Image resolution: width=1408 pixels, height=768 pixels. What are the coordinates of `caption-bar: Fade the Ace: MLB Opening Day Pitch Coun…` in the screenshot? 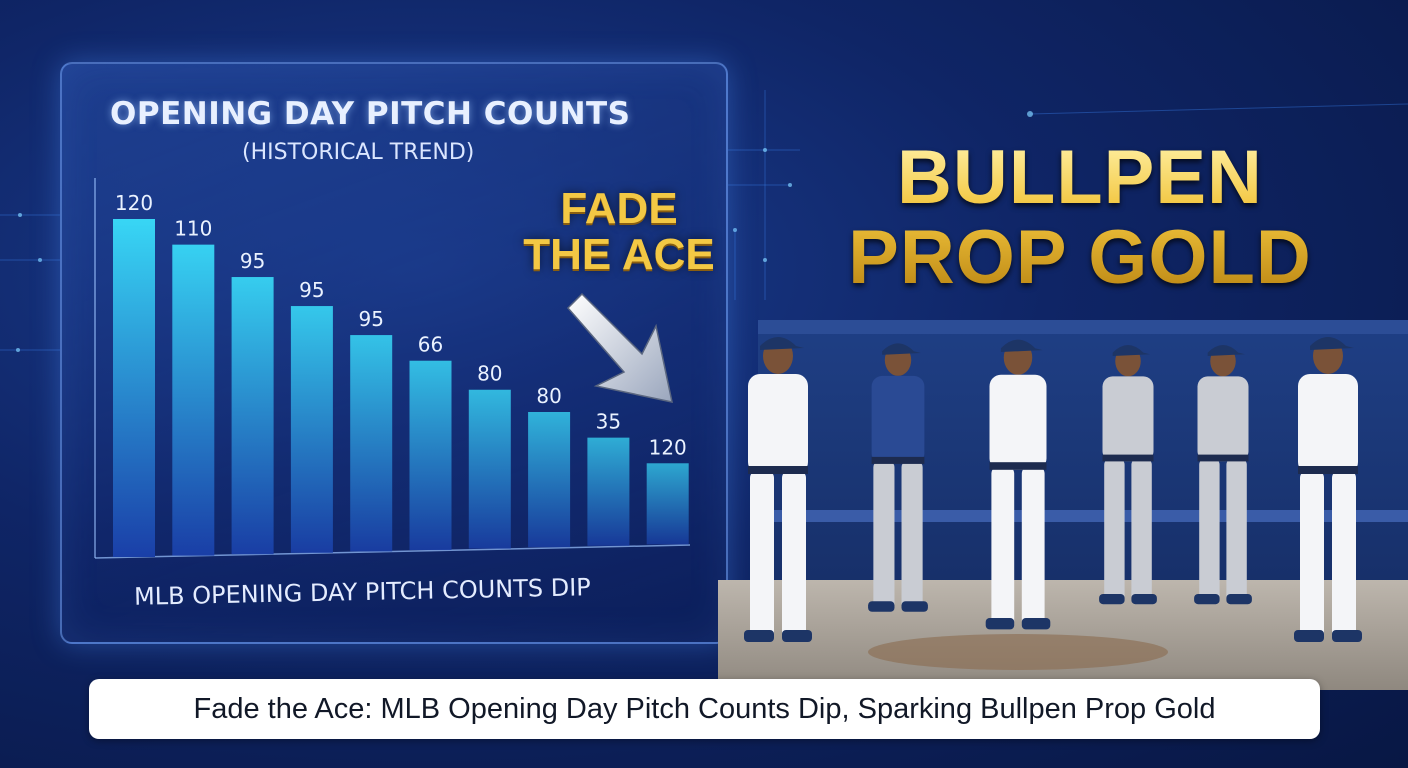 It's located at (704, 709).